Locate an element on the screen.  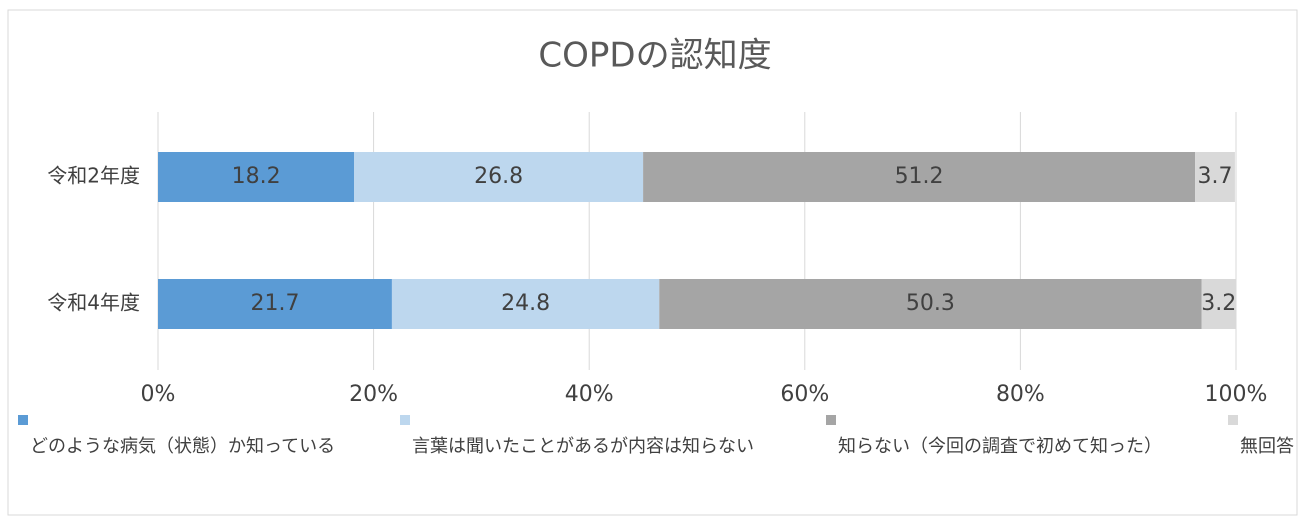
x-tick-label: 100% is located at coordinates (1236, 394).